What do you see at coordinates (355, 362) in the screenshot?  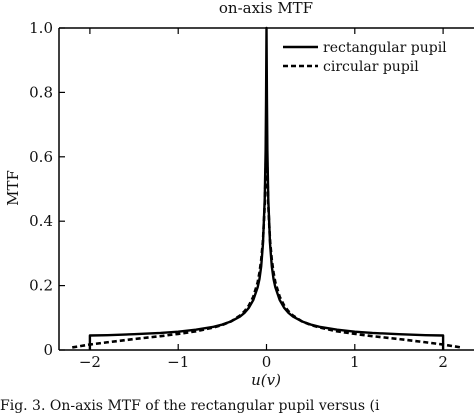 I see `x-tick-label: 1` at bounding box center [355, 362].